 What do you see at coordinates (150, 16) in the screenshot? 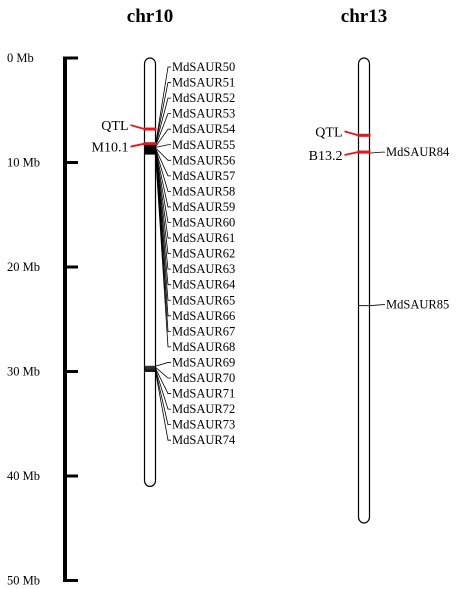
I see `chromosome-title: chr10` at bounding box center [150, 16].